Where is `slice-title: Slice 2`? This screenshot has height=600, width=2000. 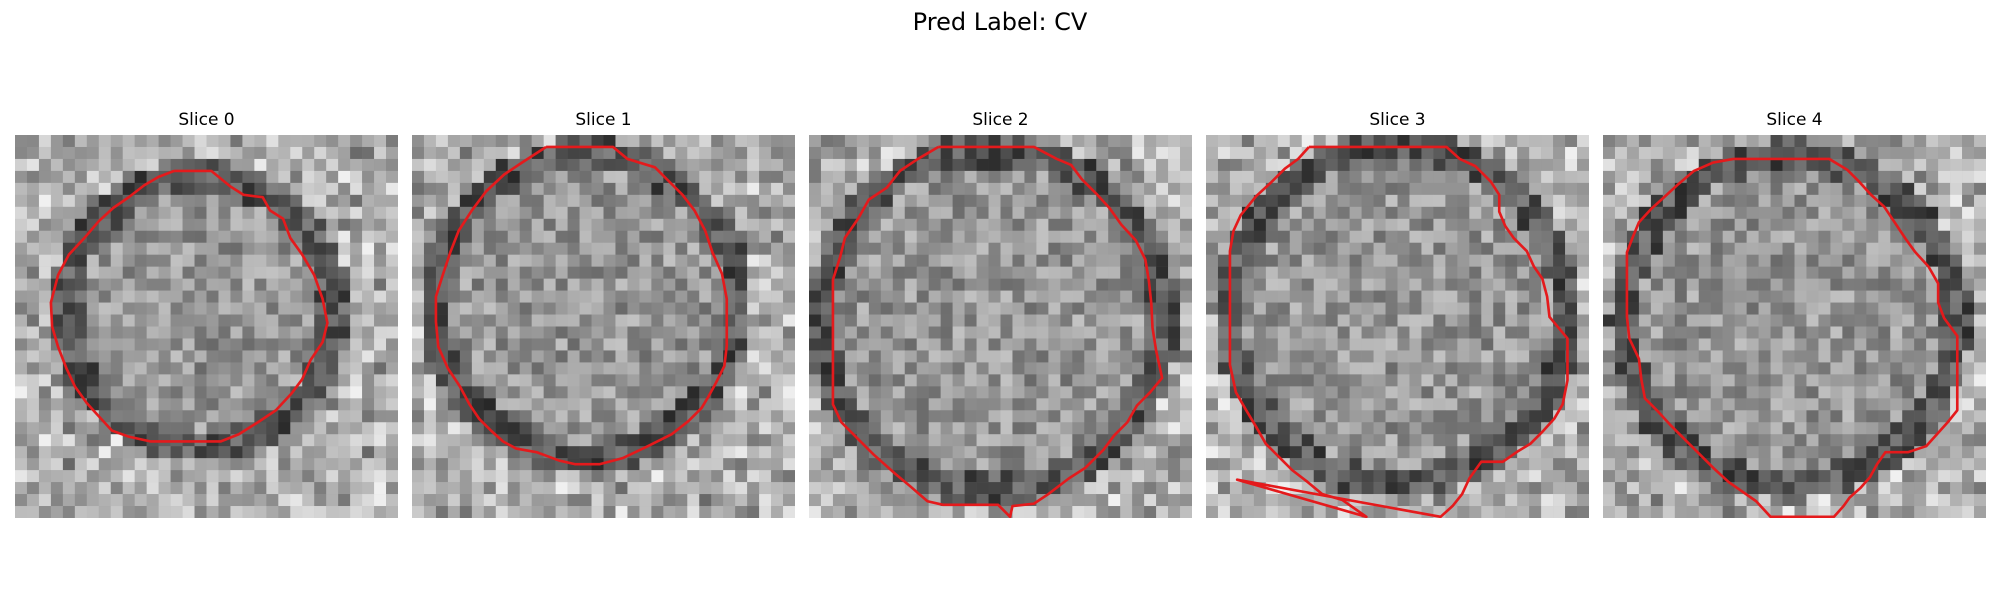
slice-title: Slice 2 is located at coordinates (1000, 120).